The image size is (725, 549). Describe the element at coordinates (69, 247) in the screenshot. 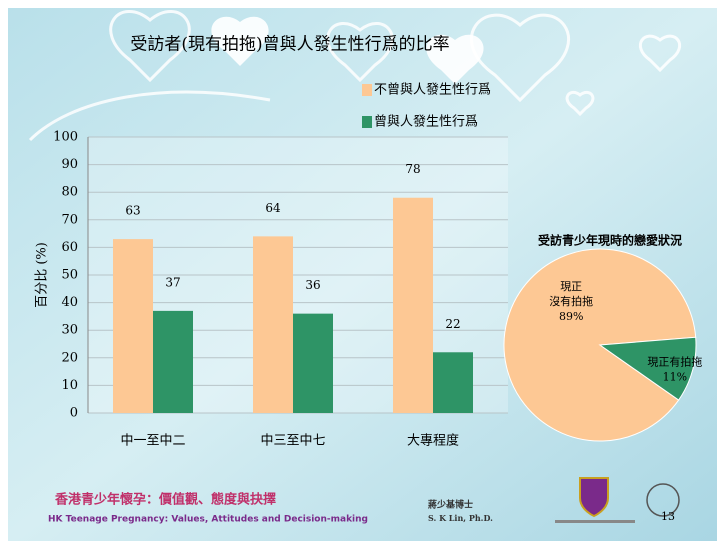

I see `y-tick-label: 60` at that location.